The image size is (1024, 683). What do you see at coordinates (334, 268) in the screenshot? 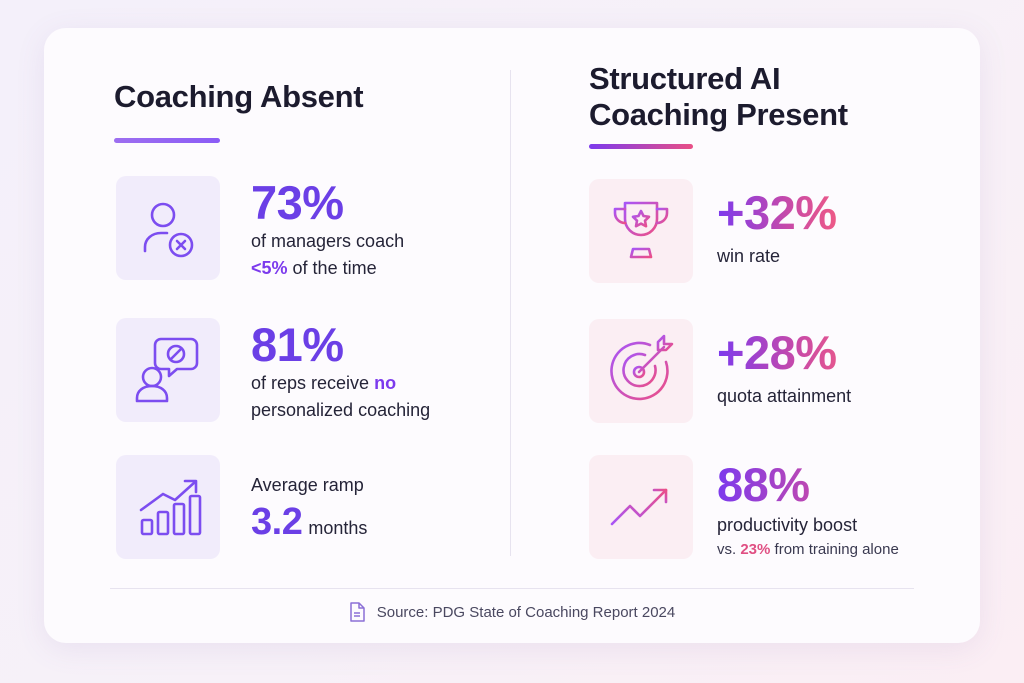
I see `stat-desc-rest: of the time` at bounding box center [334, 268].